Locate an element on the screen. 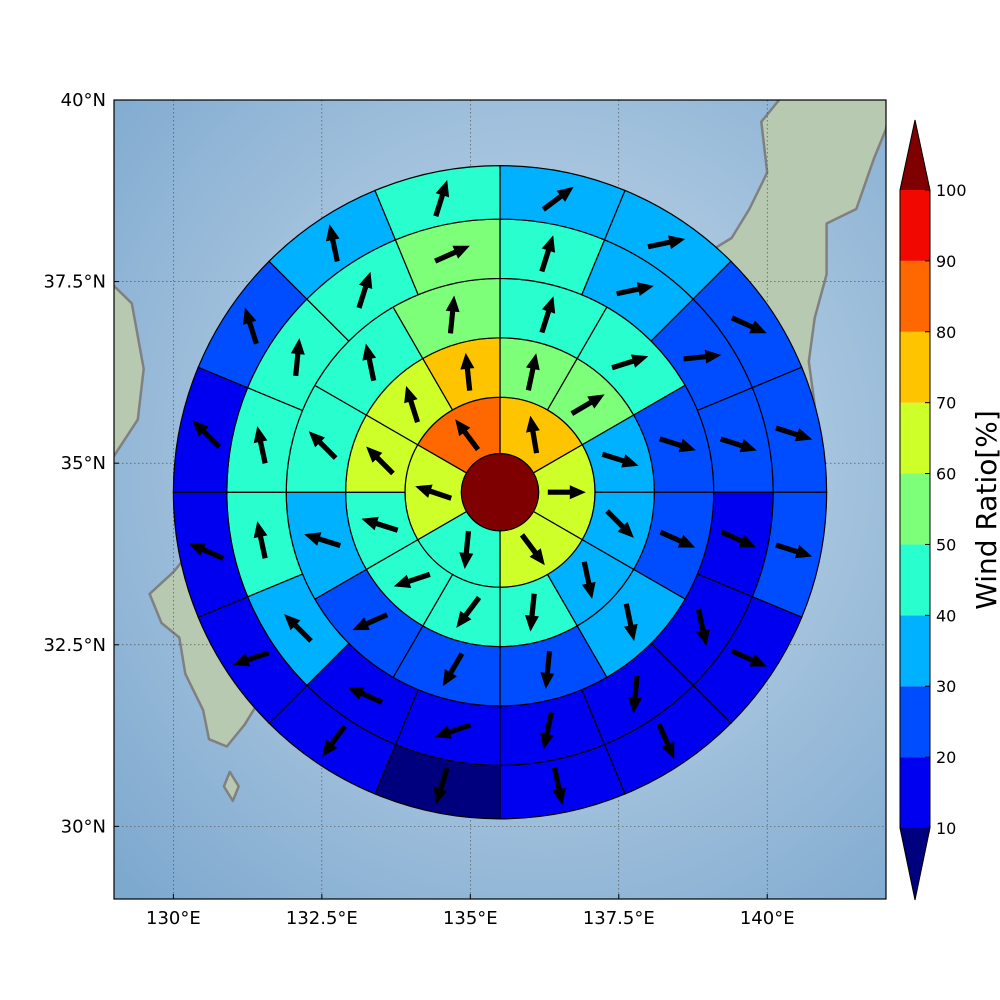  colorbar-tick-label: 20 is located at coordinates (946, 757).